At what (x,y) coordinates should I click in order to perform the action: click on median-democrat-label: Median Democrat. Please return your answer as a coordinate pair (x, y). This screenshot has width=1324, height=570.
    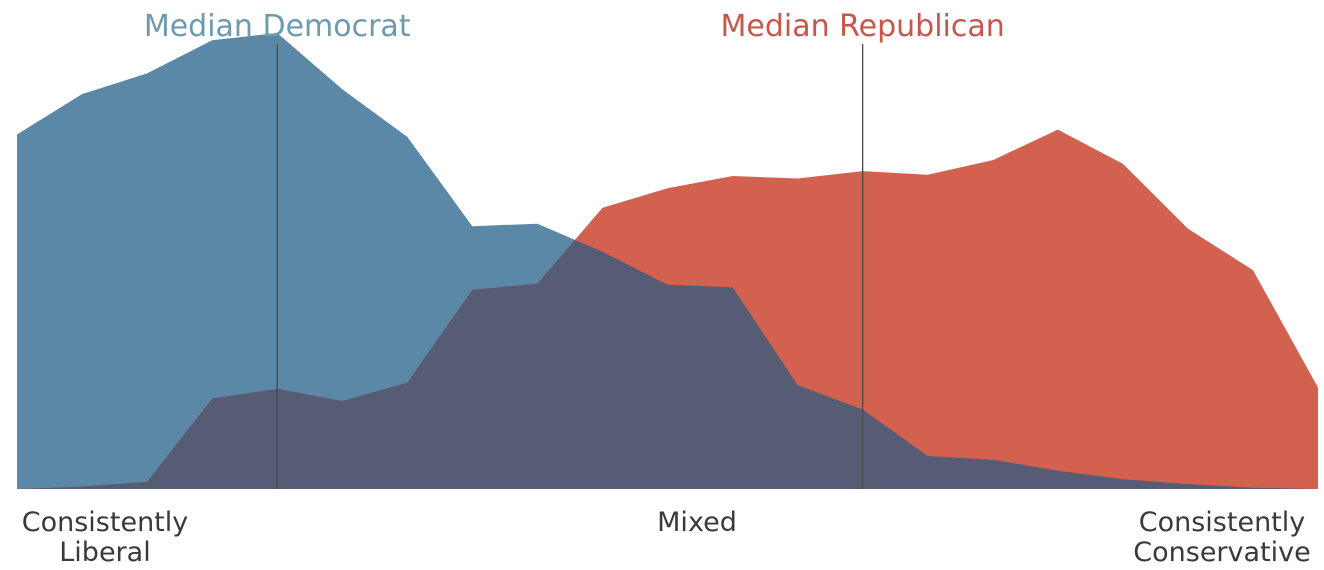
    Looking at the image, I should click on (277, 26).